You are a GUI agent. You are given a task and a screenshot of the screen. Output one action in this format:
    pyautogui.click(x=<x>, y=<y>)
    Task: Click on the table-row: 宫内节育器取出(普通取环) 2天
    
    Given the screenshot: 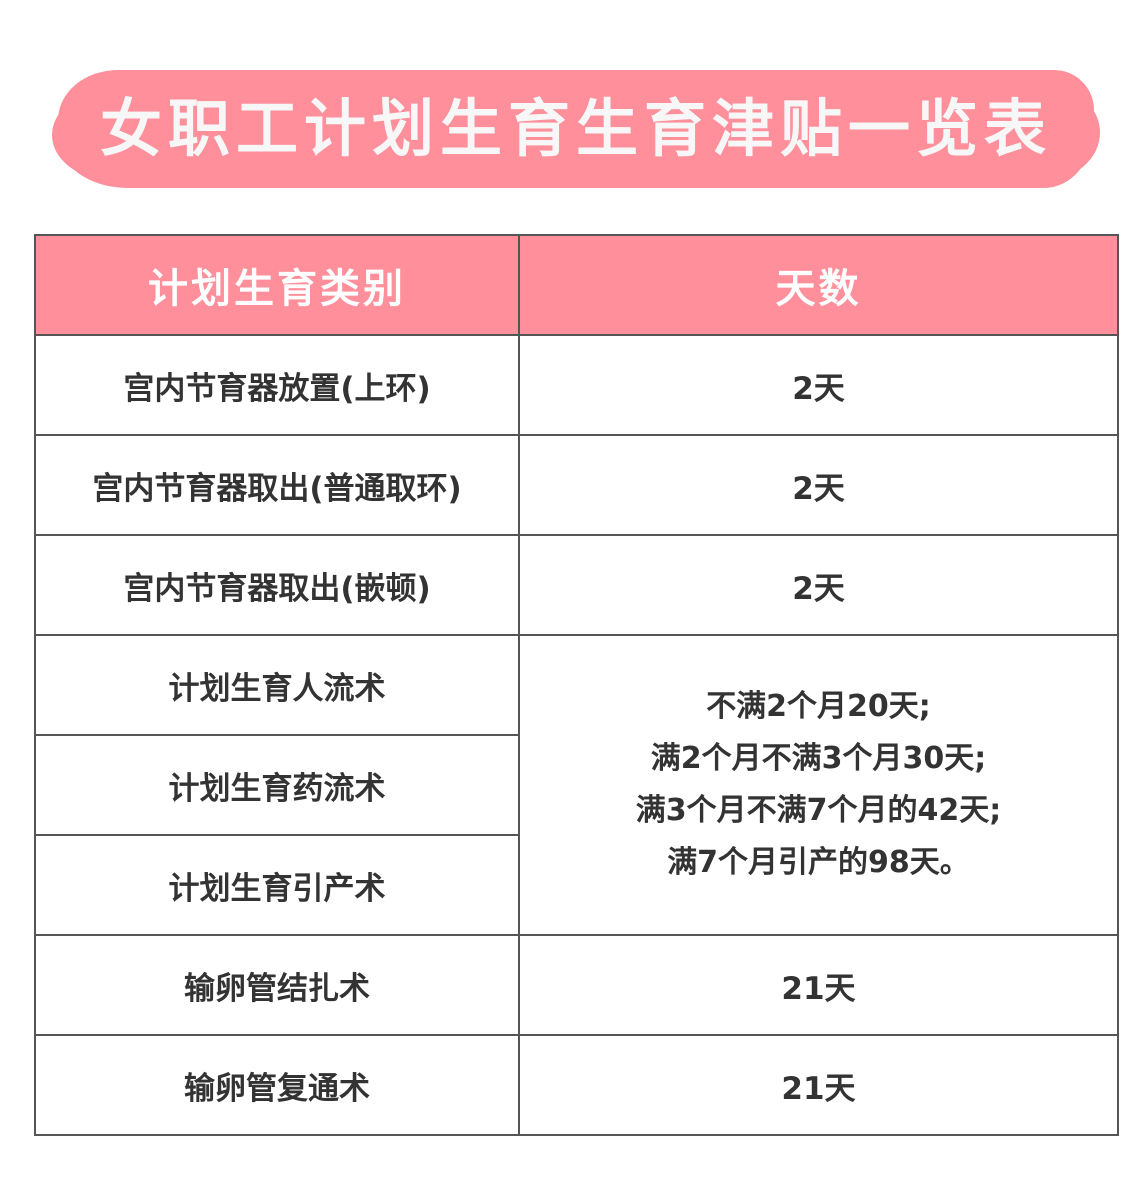 What is the action you would take?
    pyautogui.click(x=576, y=485)
    